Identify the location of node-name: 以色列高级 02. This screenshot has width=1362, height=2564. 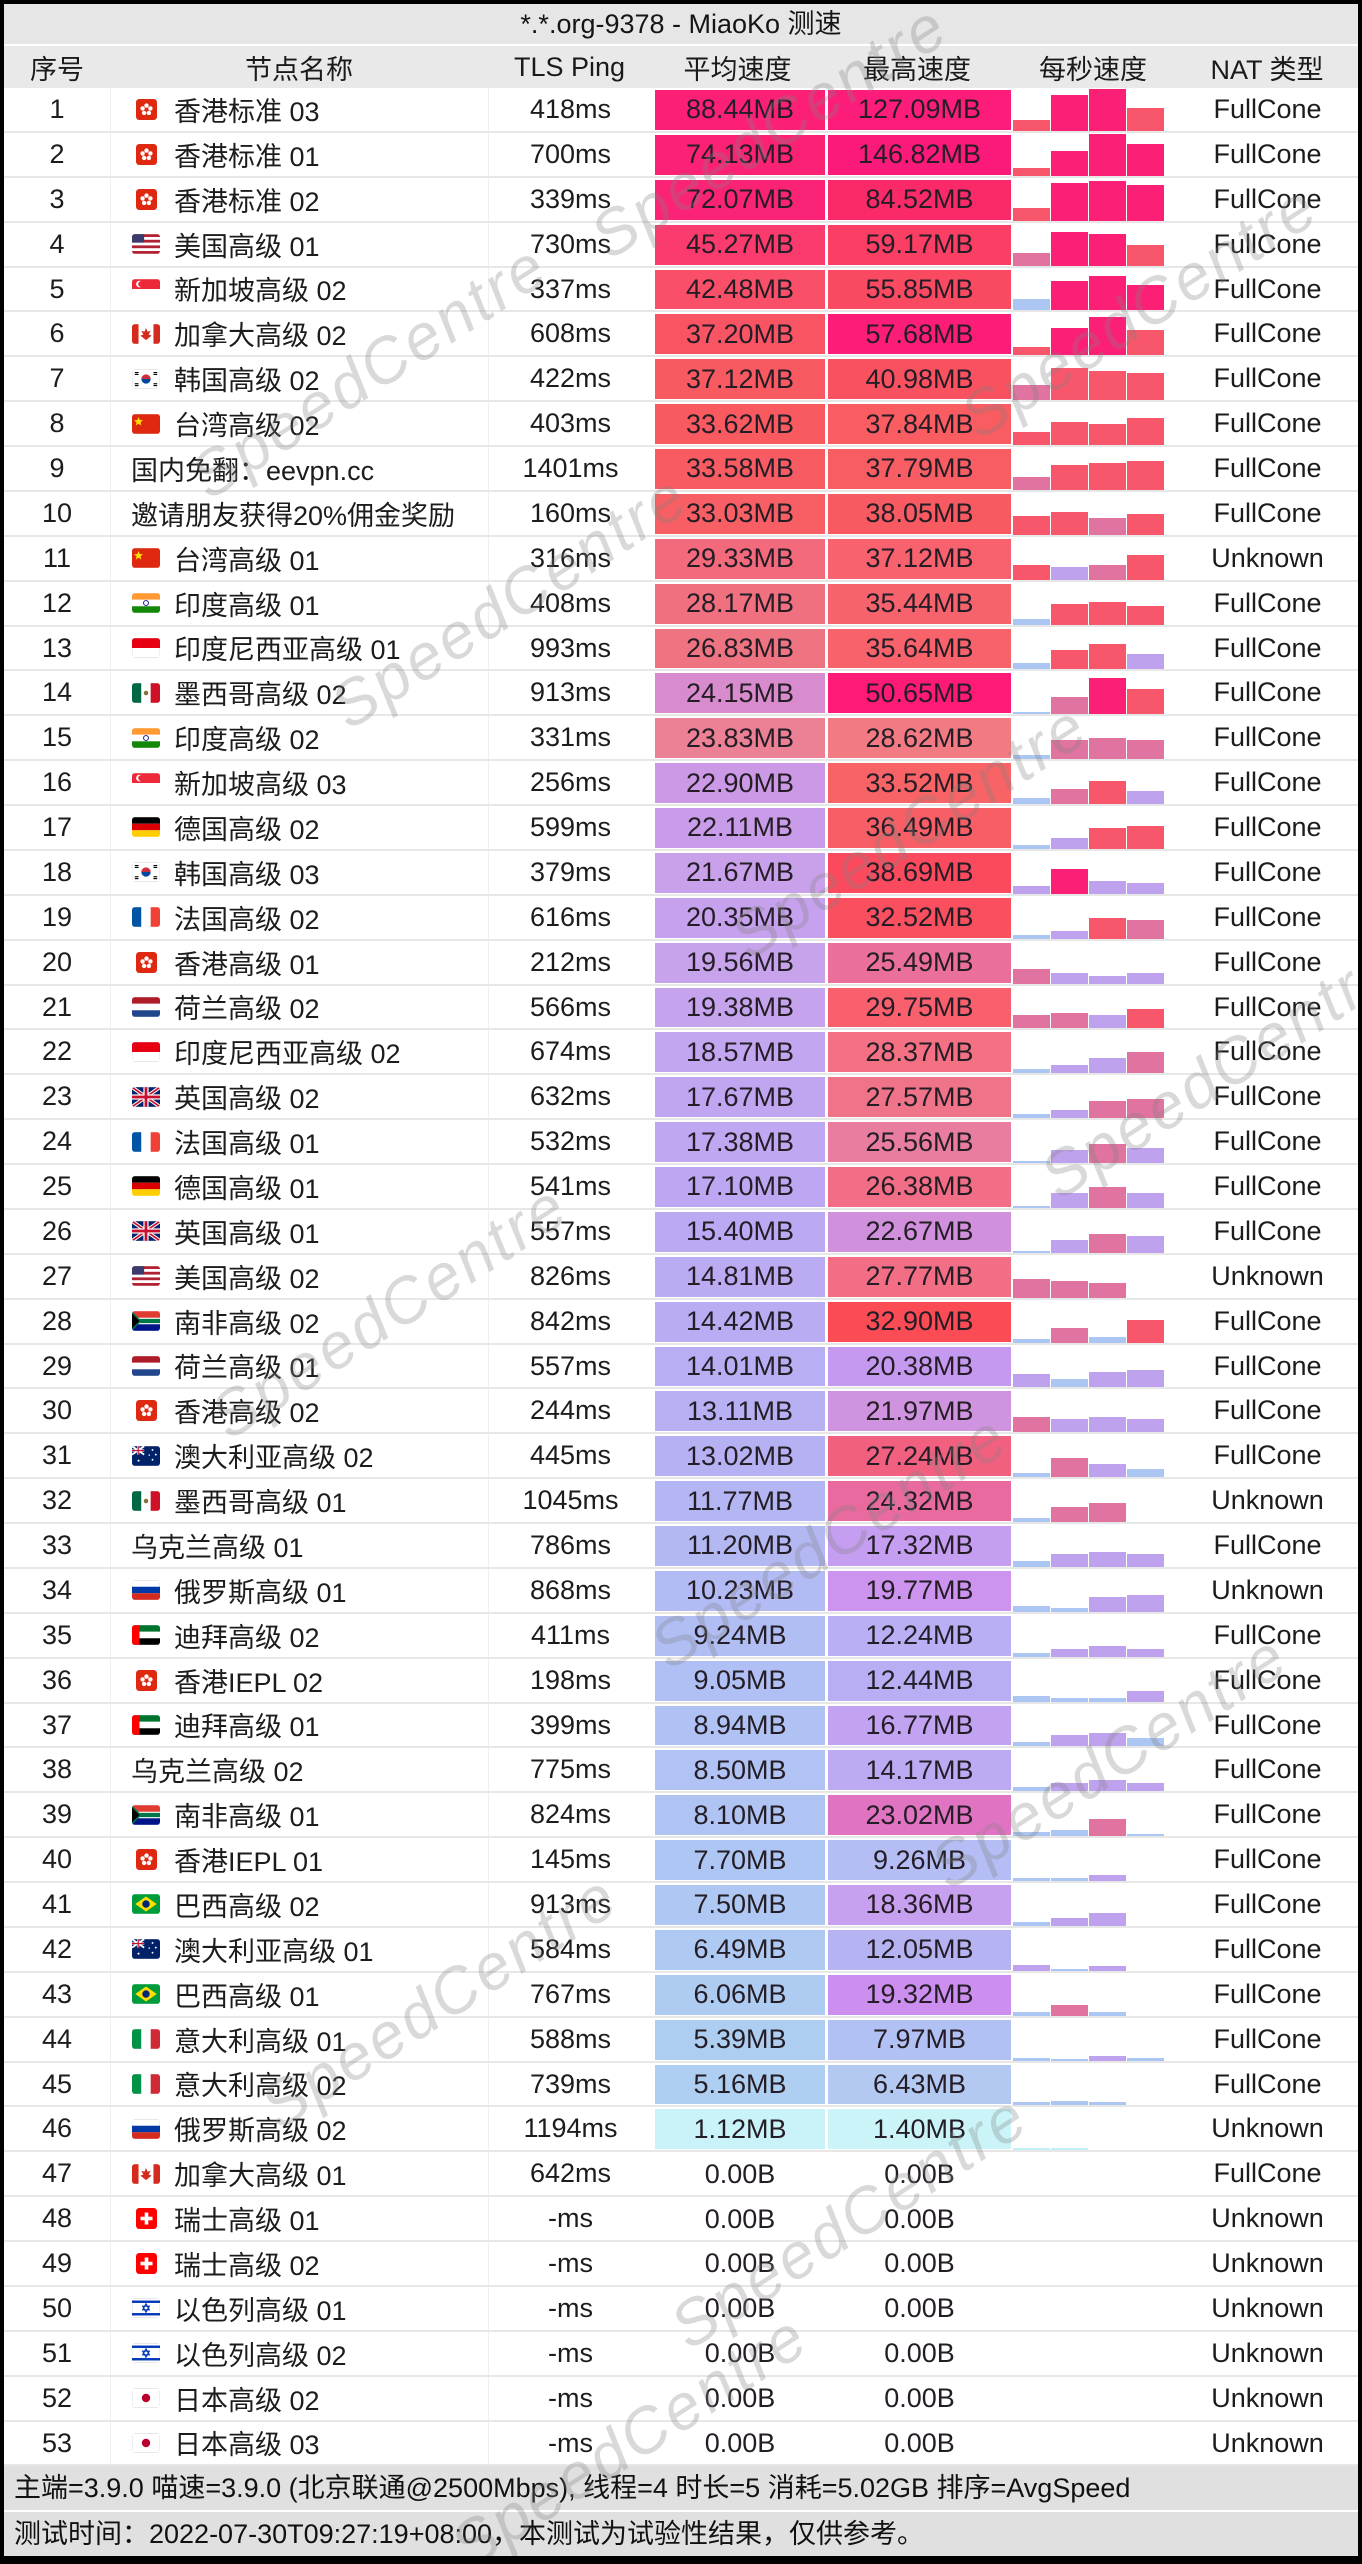
(260, 2355).